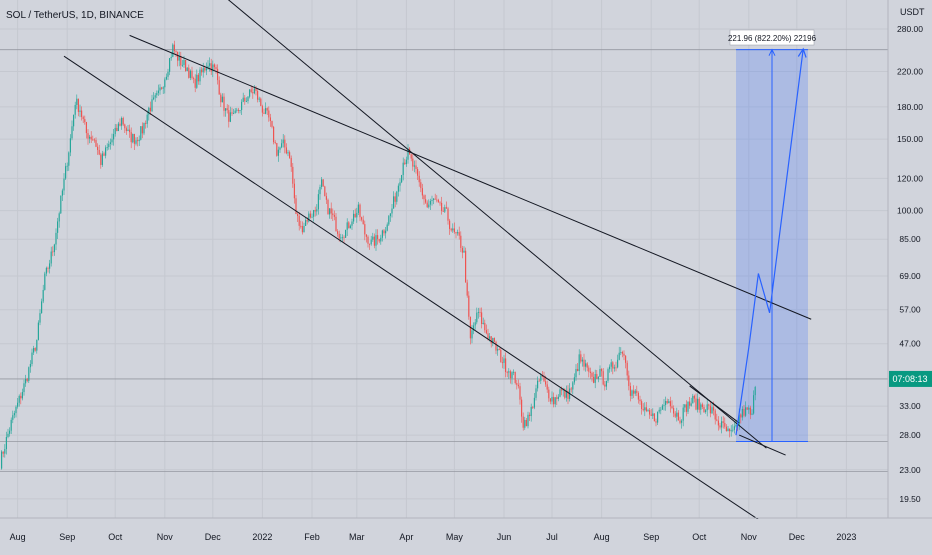 The height and width of the screenshot is (555, 932). Describe the element at coordinates (910, 72) in the screenshot. I see `price-tick-label: 220.00` at that location.